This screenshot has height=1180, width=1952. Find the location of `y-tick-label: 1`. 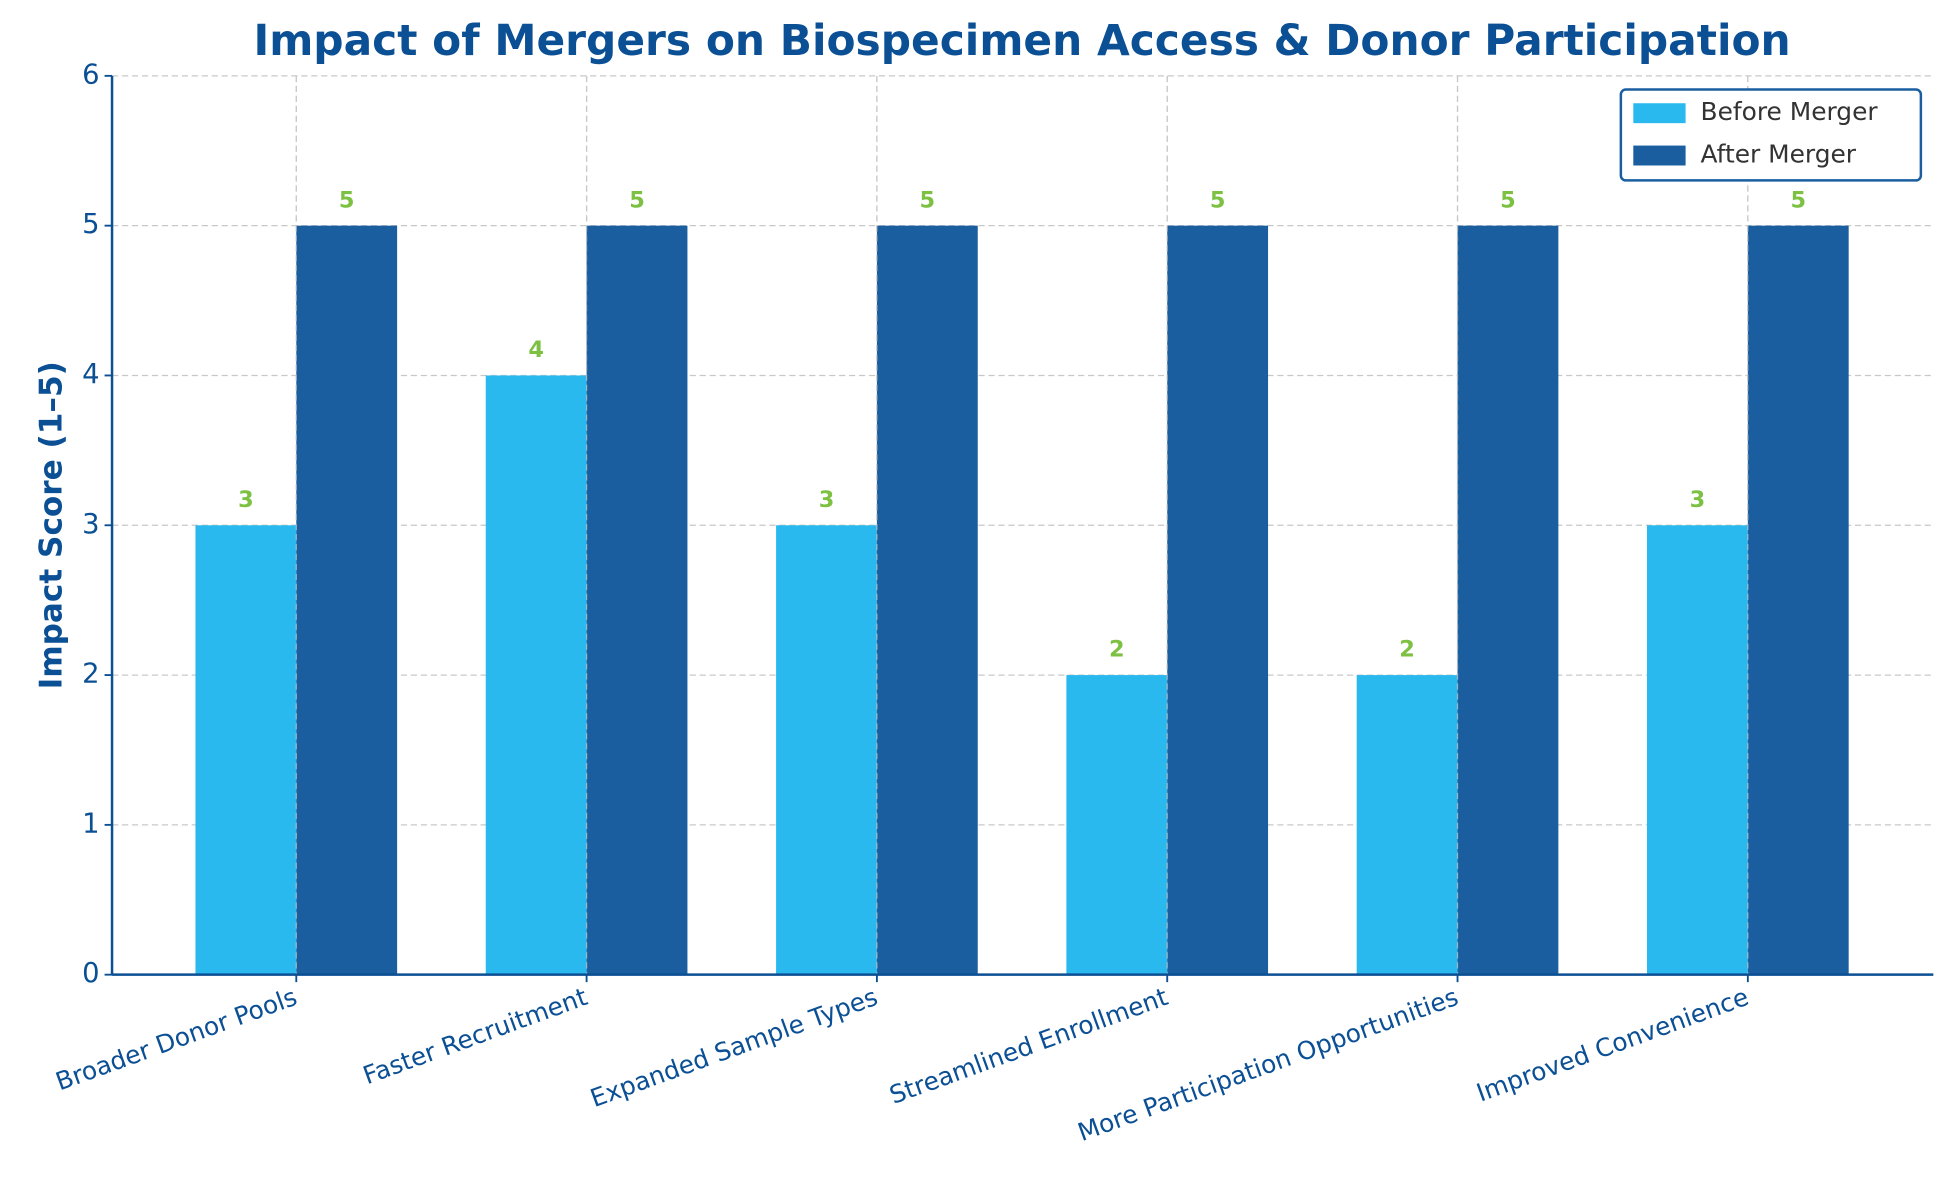

y-tick-label: 1 is located at coordinates (90, 823).